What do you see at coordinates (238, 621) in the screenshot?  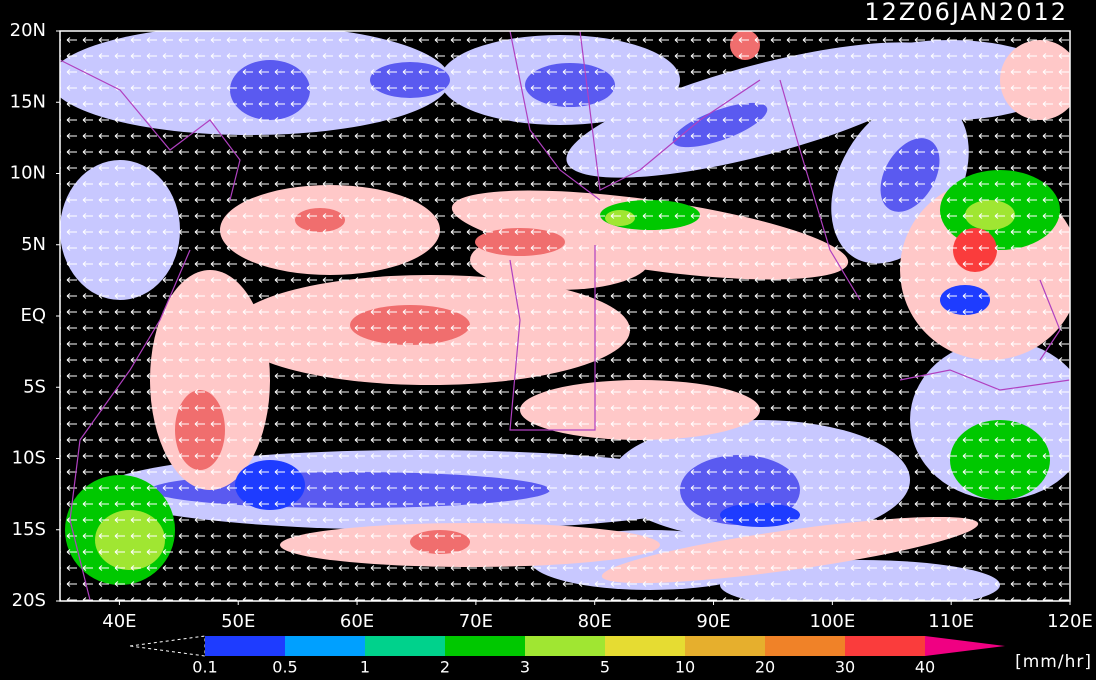 I see `lon-label: 50E` at bounding box center [238, 621].